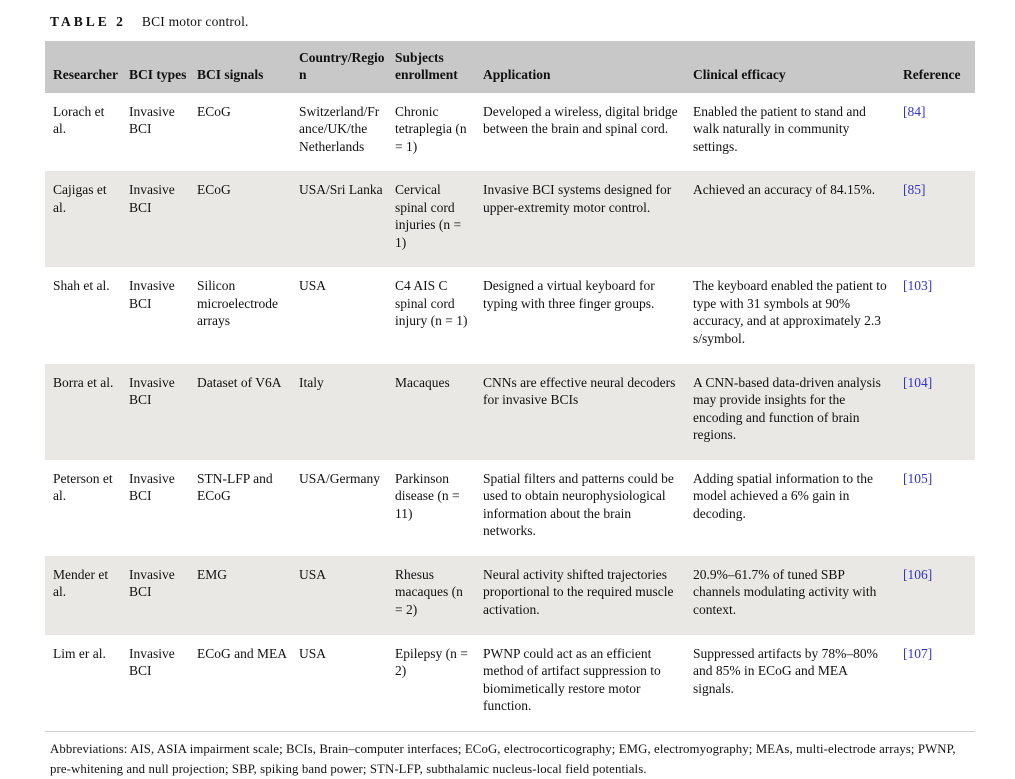 Image resolution: width=1015 pixels, height=779 pixels. What do you see at coordinates (248, 67) in the screenshot?
I see `column-header-bci-signals: BCI signals` at bounding box center [248, 67].